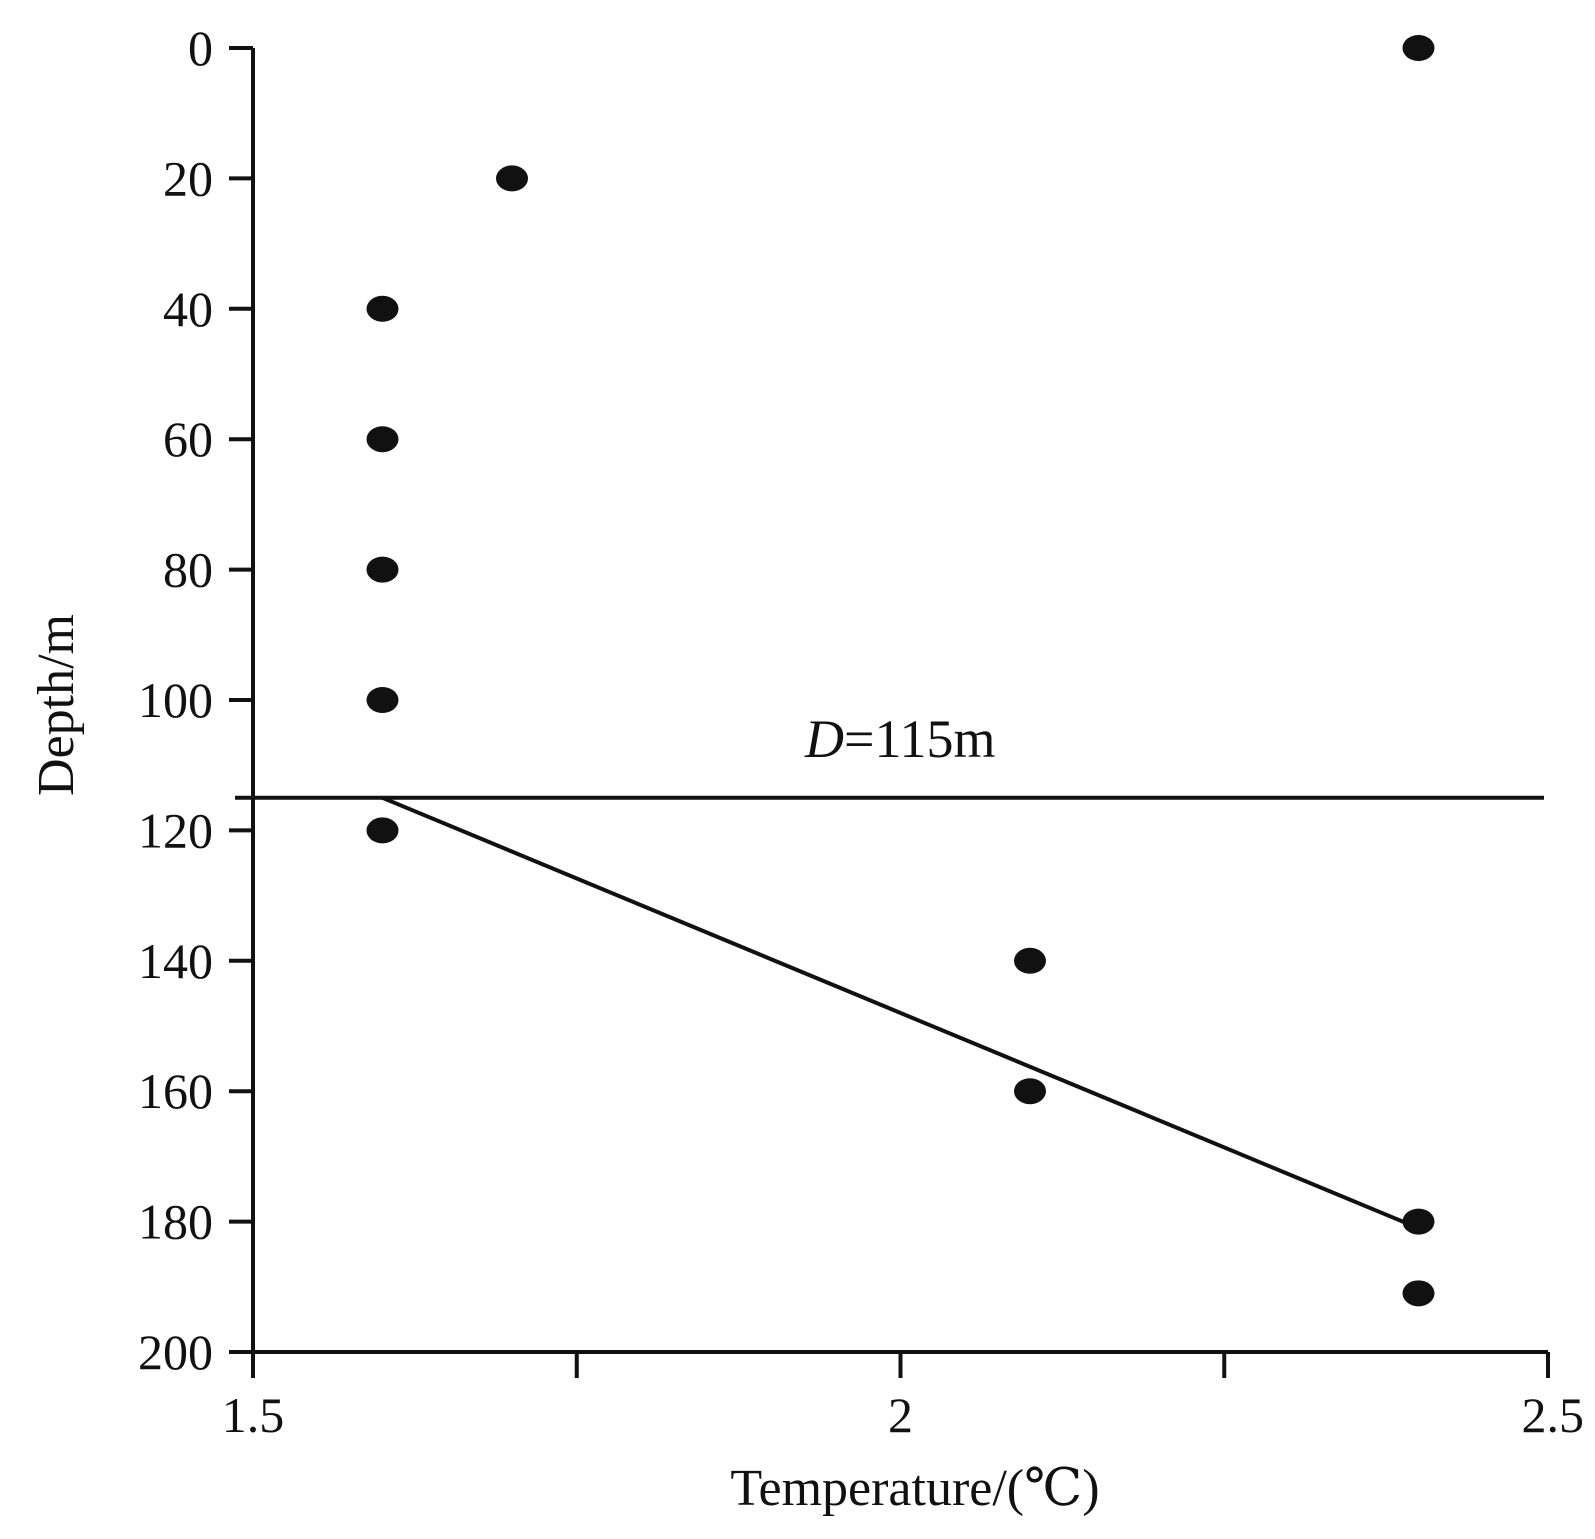  What do you see at coordinates (188, 439) in the screenshot?
I see `y-tick-label: 60` at bounding box center [188, 439].